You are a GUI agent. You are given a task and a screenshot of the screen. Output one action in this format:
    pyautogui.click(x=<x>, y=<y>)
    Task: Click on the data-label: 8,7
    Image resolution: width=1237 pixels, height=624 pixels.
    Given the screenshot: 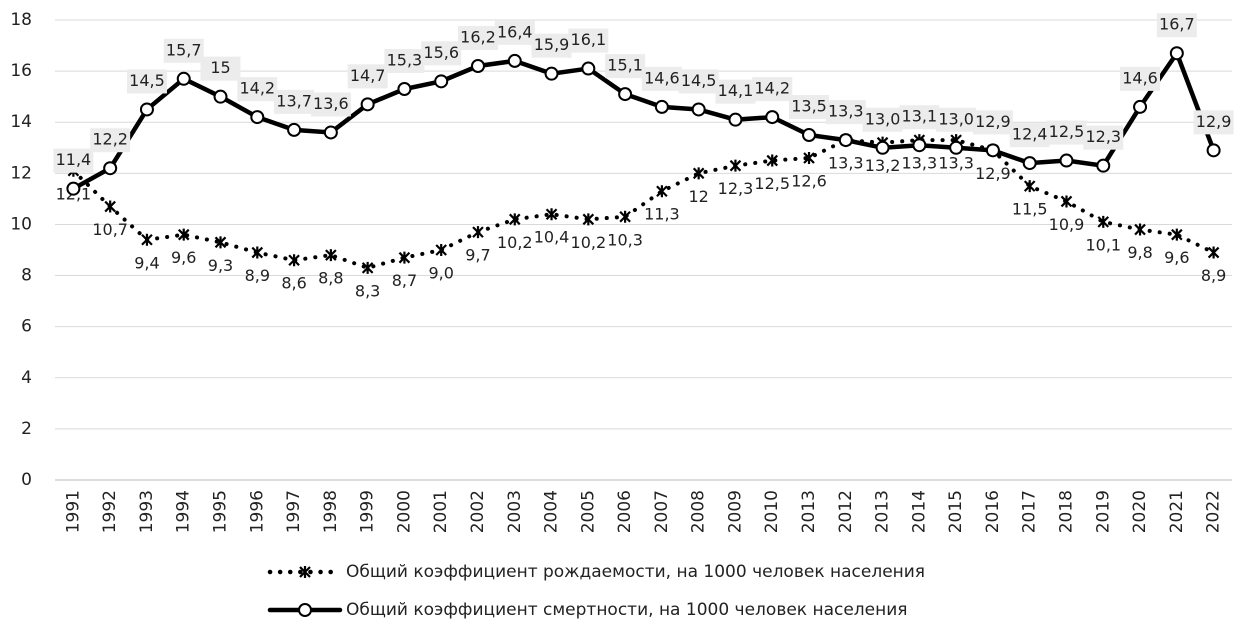 What is the action you would take?
    pyautogui.click(x=404, y=280)
    